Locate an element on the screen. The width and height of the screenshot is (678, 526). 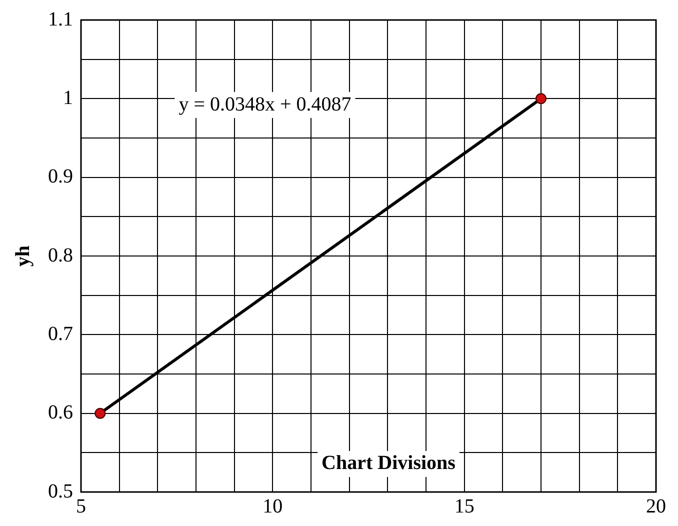
y-tick-label: 0.8 is located at coordinates (60, 255).